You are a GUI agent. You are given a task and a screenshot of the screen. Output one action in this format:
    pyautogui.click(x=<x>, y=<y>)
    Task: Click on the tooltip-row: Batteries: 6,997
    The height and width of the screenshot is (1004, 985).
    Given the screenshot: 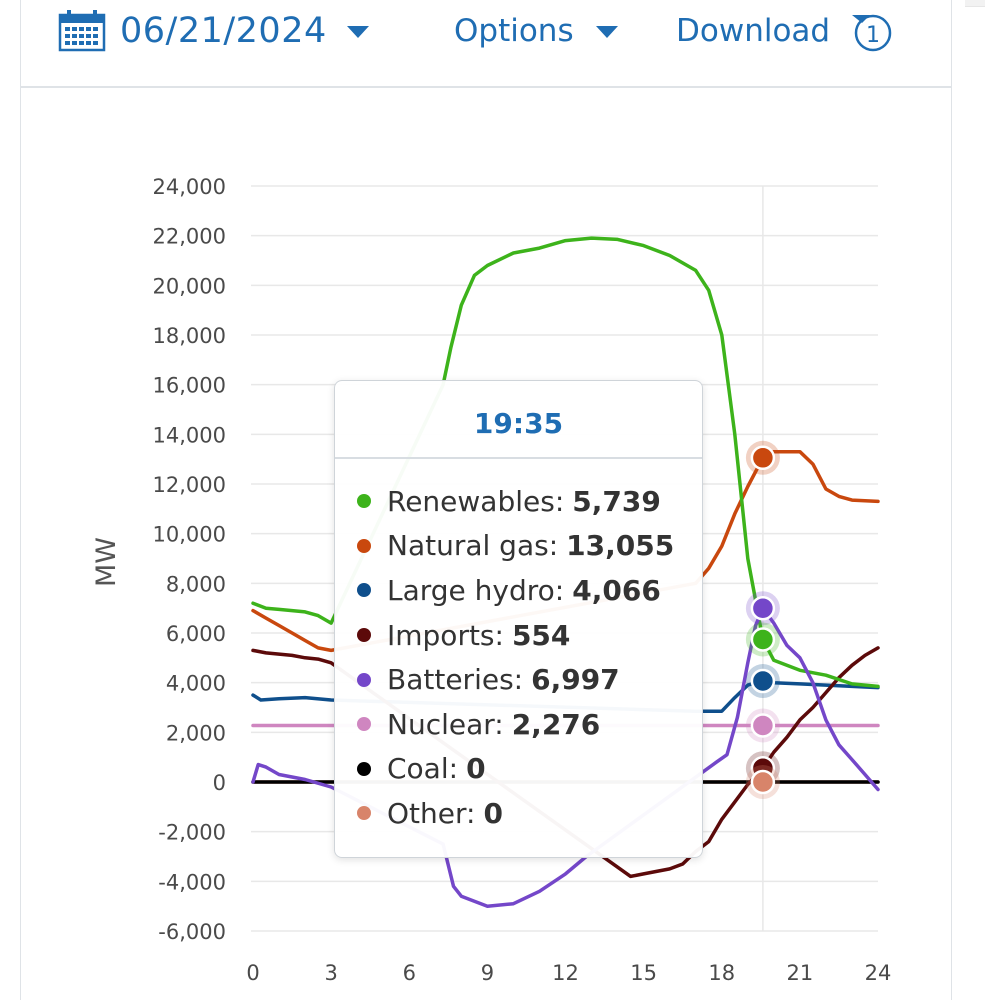 What is the action you would take?
    pyautogui.click(x=527, y=679)
    